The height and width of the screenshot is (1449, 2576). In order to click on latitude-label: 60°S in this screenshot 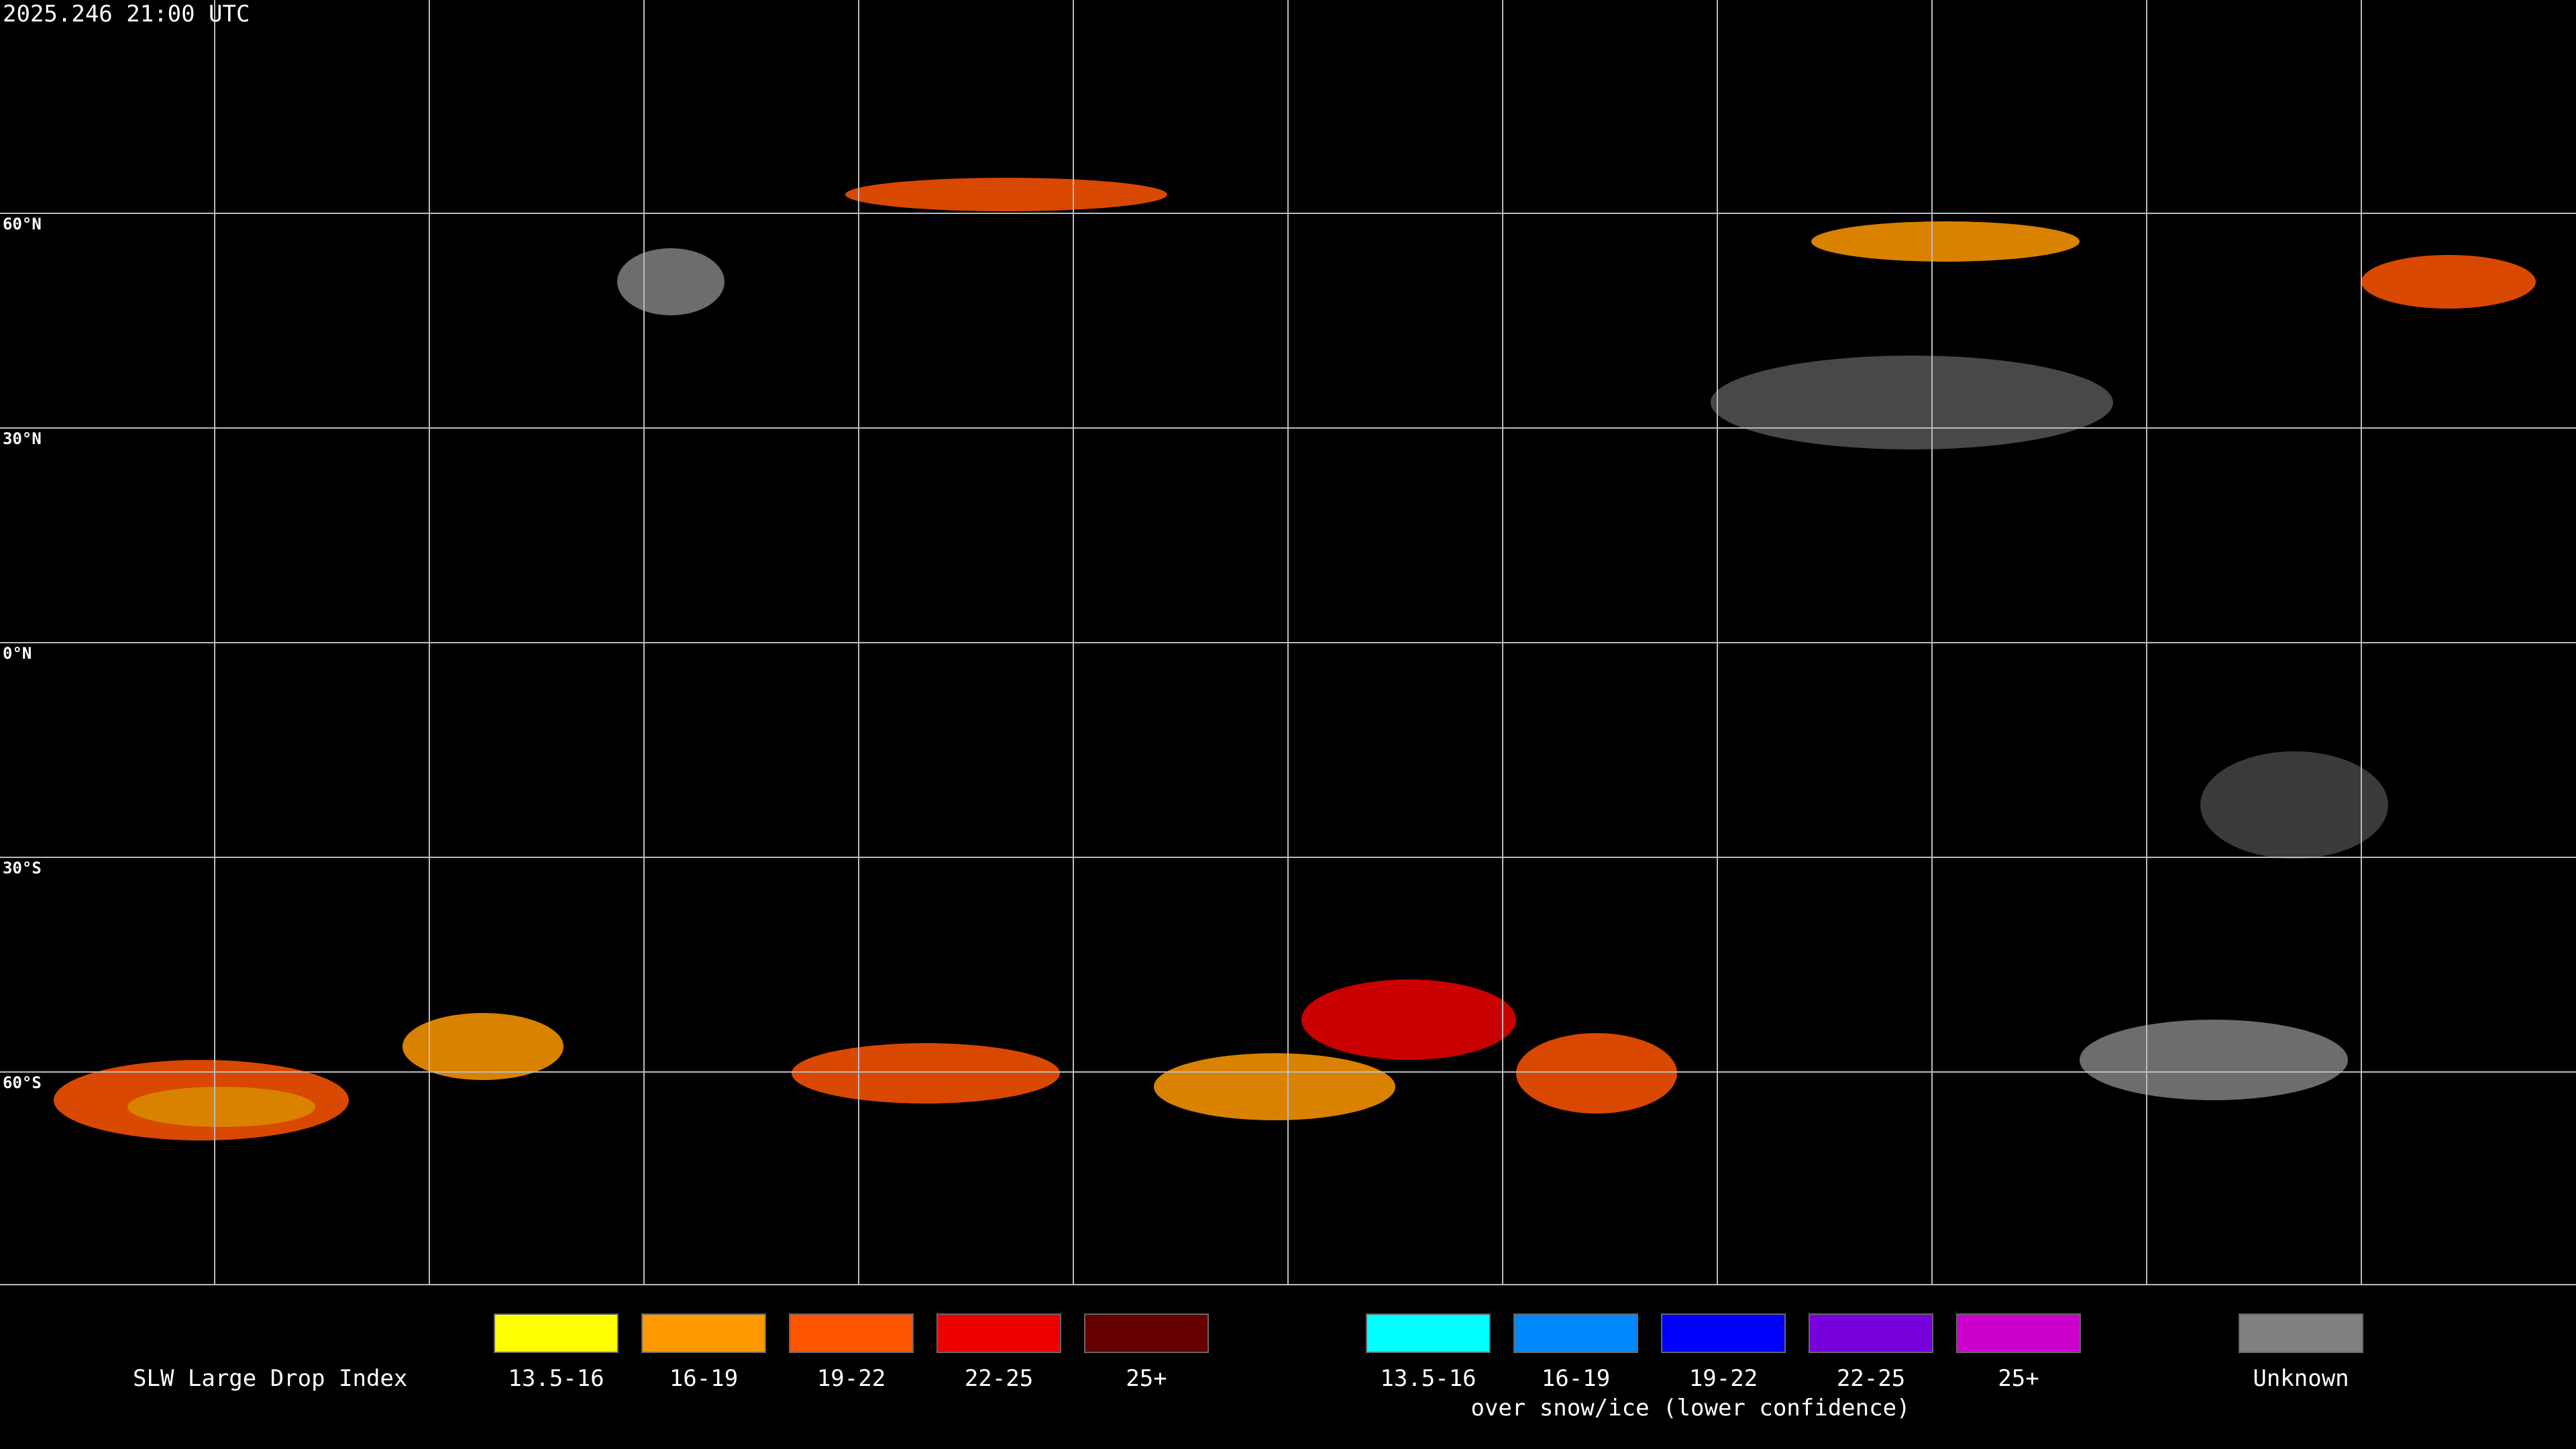, I will do `click(22, 1082)`.